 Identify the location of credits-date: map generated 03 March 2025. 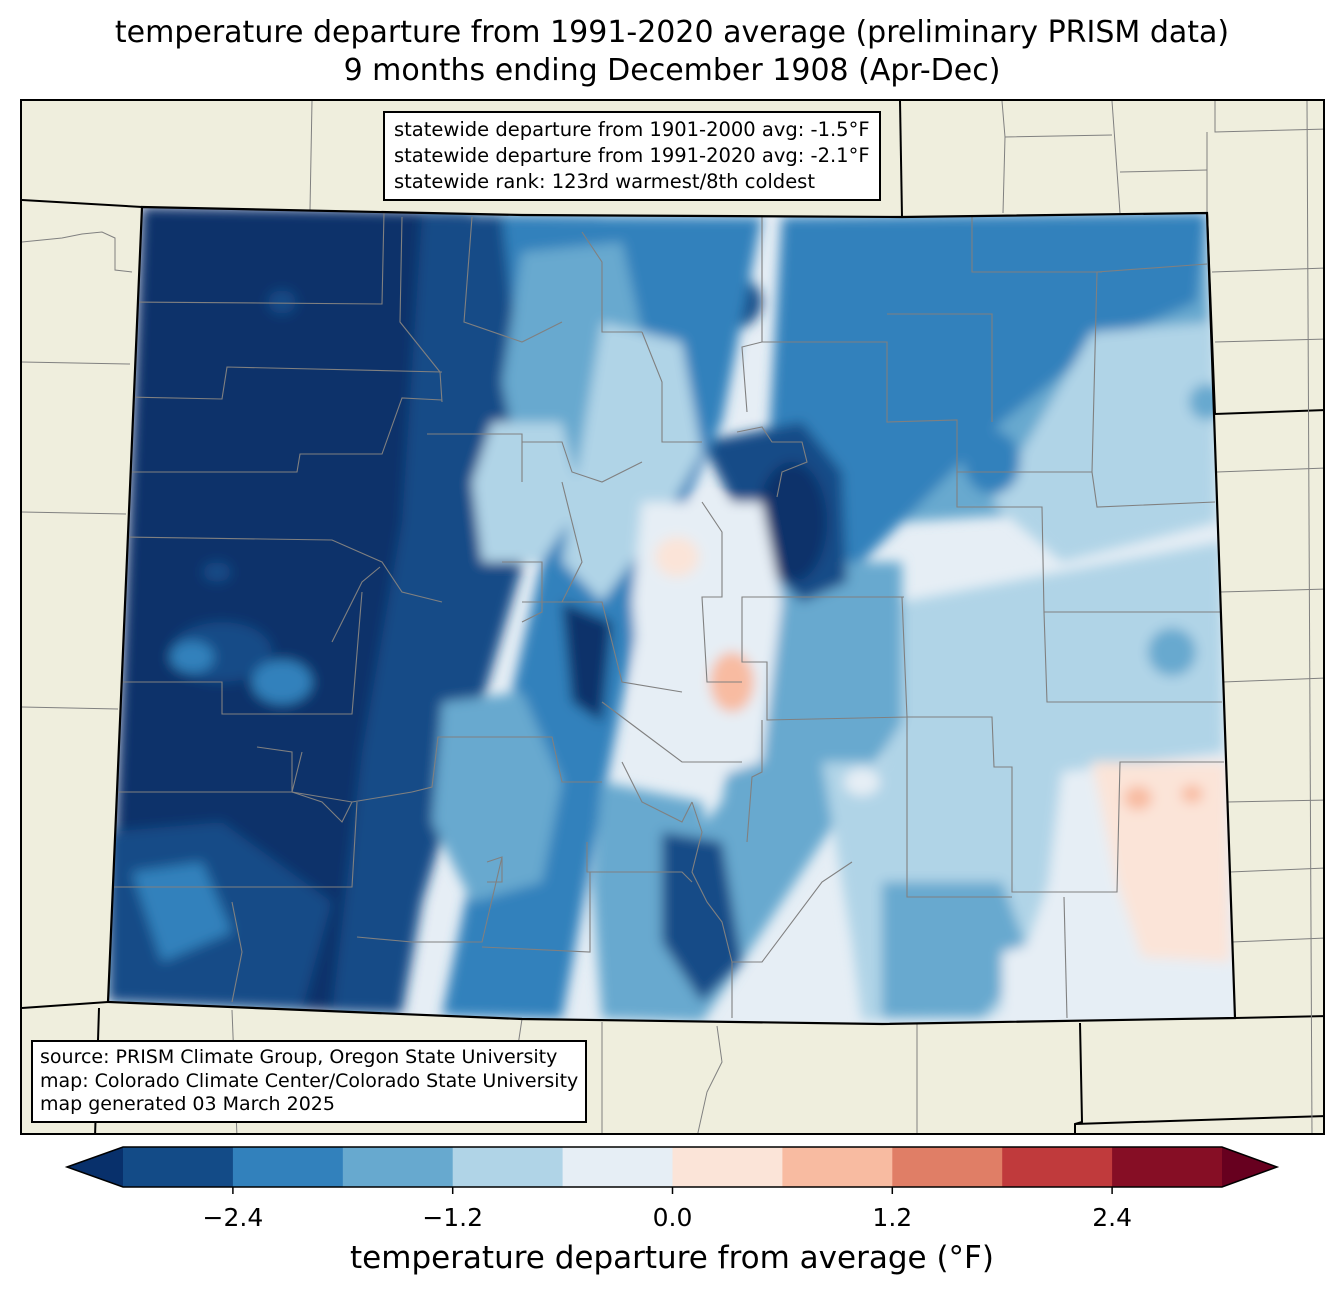
(187, 1104).